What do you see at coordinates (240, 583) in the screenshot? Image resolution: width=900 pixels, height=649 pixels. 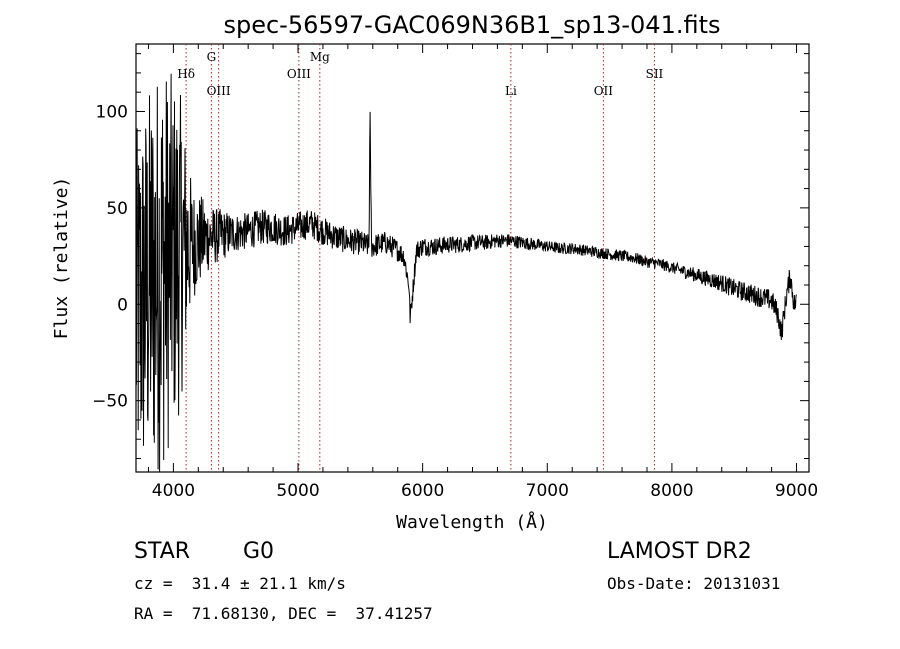 I see `redshift-velocity: cz = 31.4 ± 21.1 km/s` at bounding box center [240, 583].